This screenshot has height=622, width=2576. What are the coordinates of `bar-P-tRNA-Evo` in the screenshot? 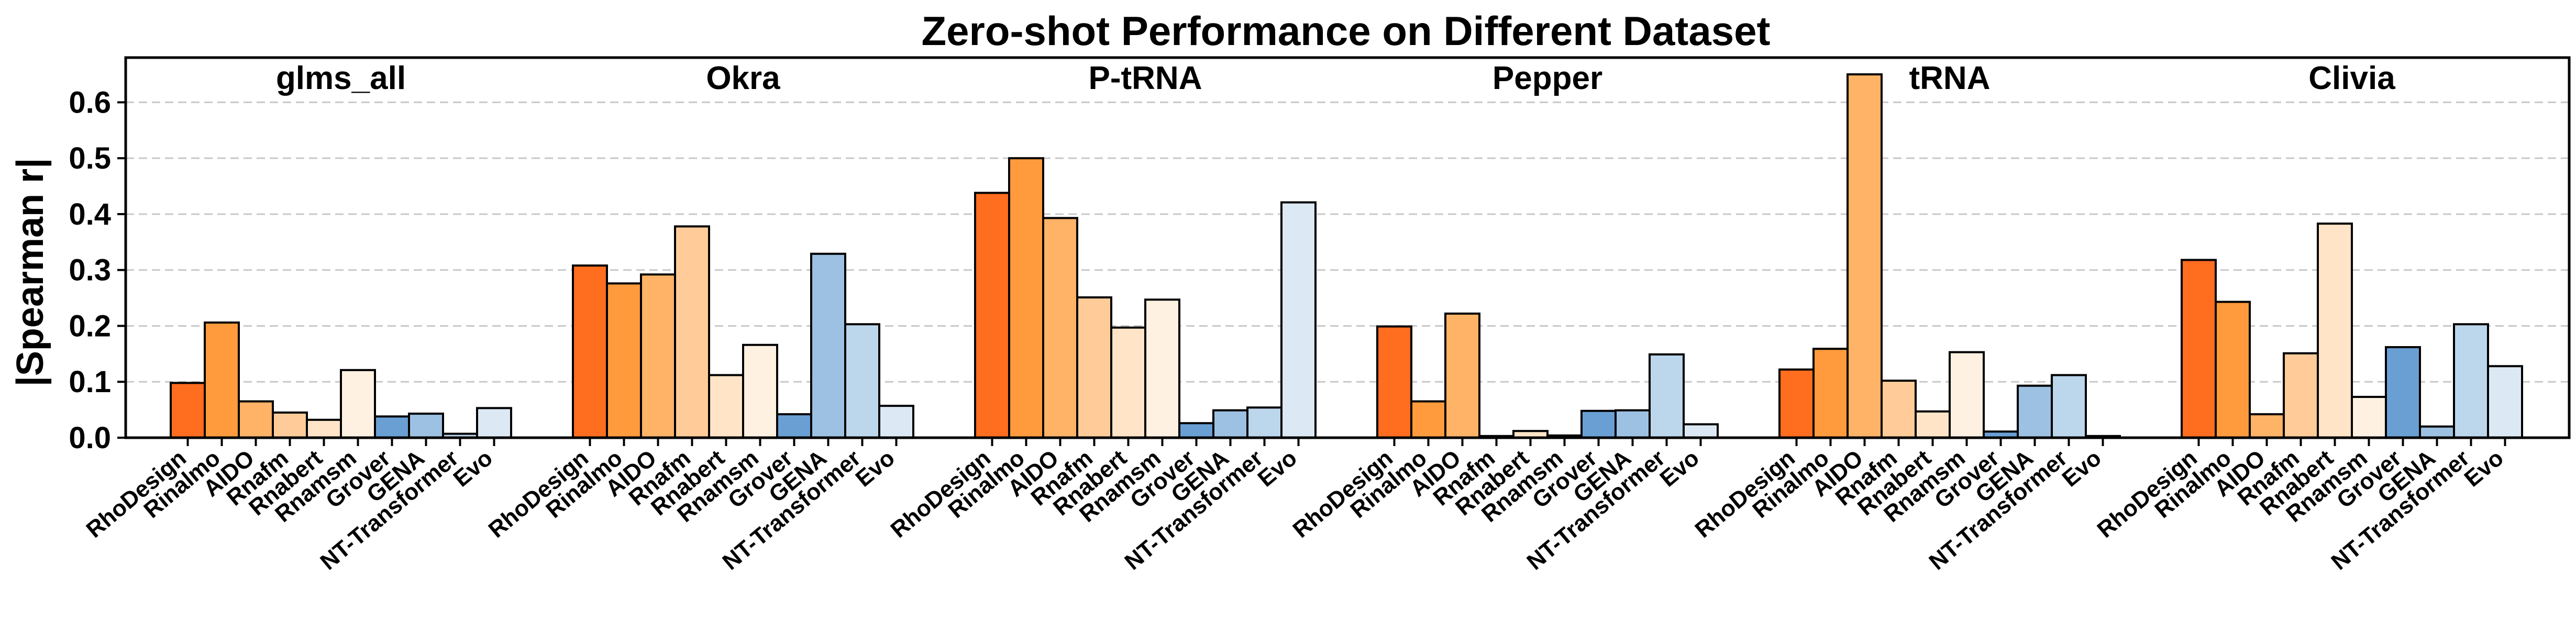 It's located at (1298, 320).